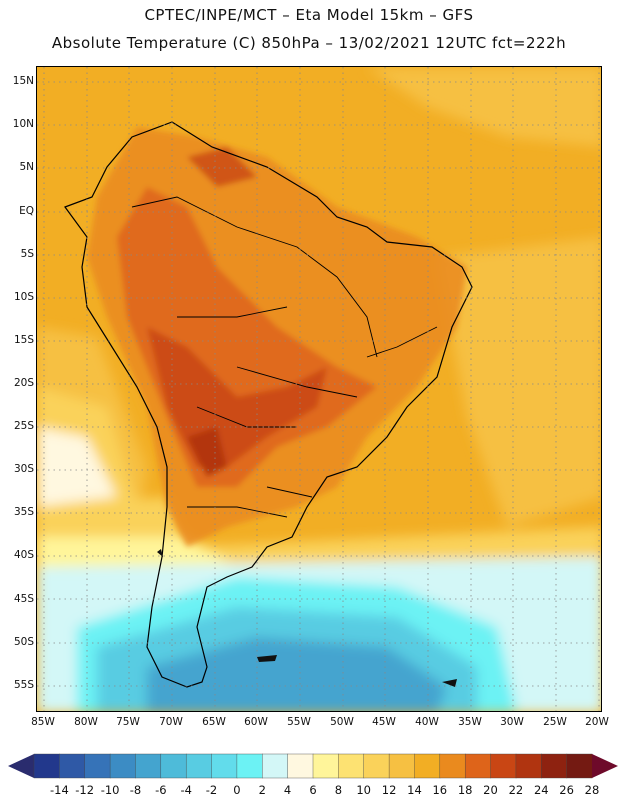  What do you see at coordinates (23, 685) in the screenshot?
I see `lat-label-55s: 55S` at bounding box center [23, 685].